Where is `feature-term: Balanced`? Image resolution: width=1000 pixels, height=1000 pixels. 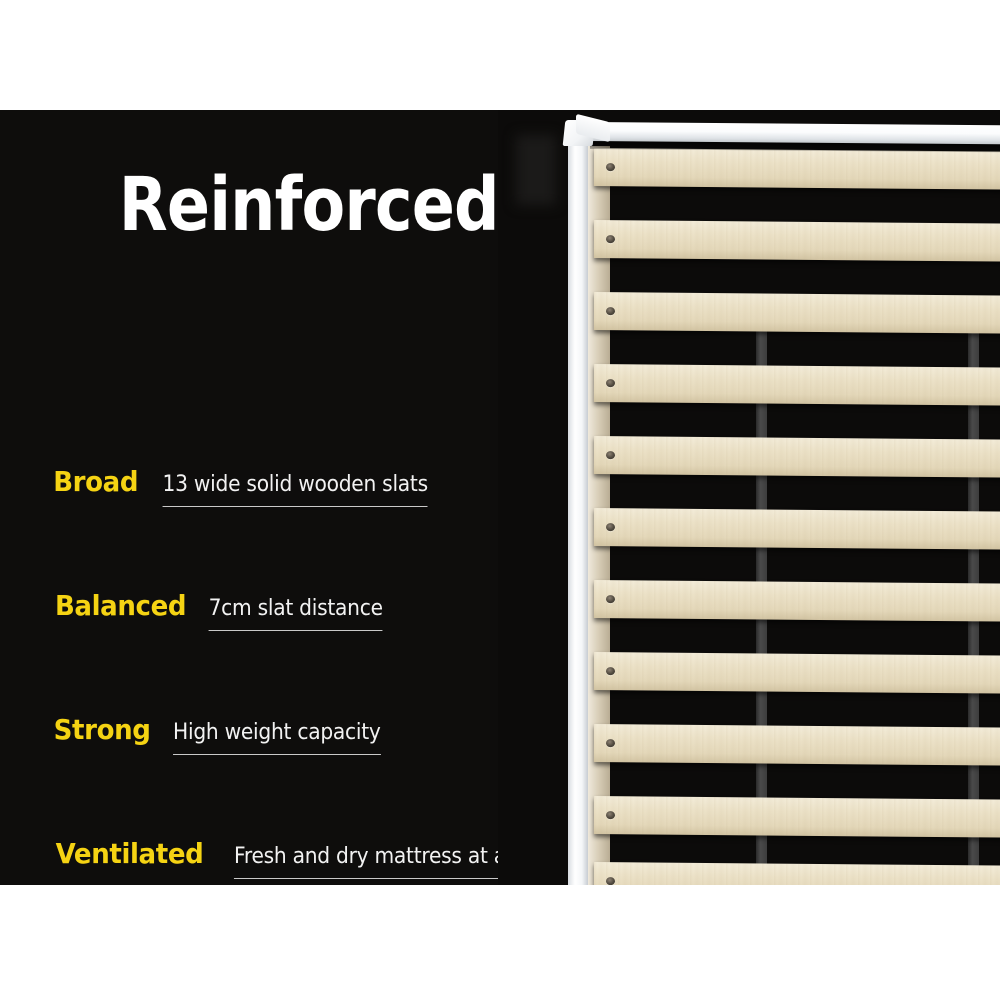
feature-term: Balanced is located at coordinates (120, 605).